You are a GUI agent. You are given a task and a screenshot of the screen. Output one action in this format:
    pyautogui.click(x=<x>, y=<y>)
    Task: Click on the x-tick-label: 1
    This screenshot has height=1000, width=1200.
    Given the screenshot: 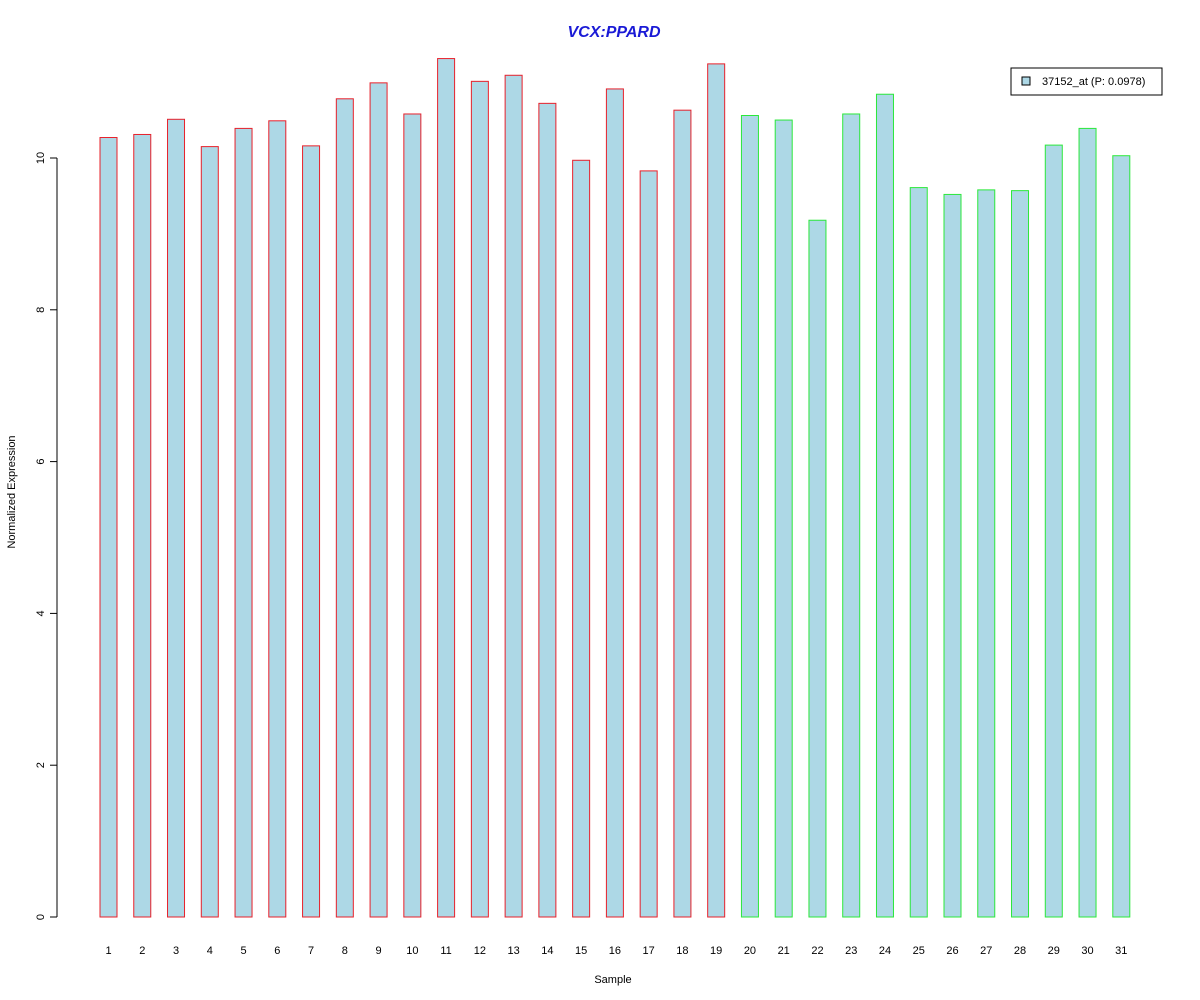 What is the action you would take?
    pyautogui.click(x=108, y=951)
    